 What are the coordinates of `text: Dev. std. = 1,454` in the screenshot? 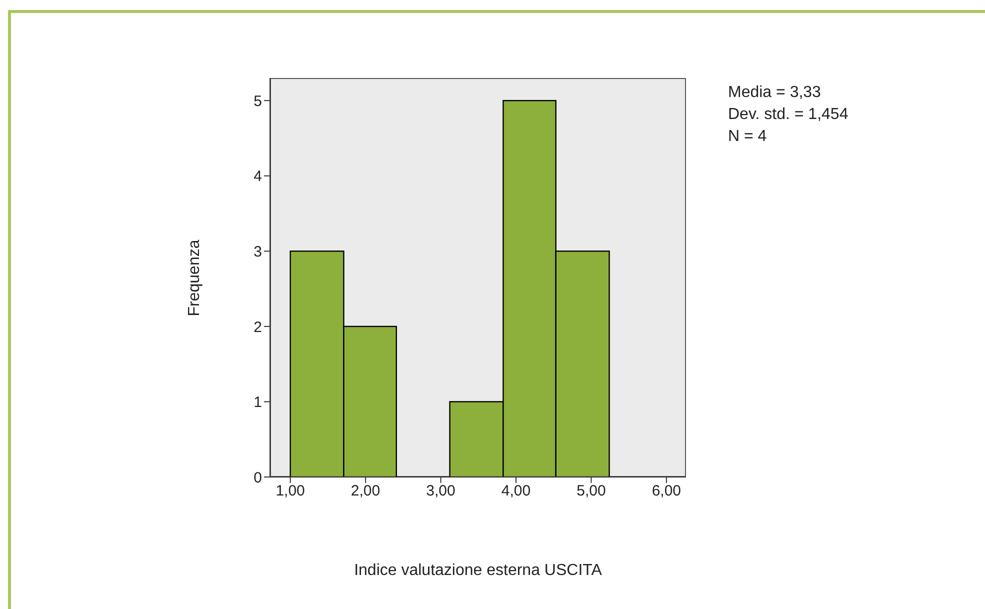 It's located at (788, 115).